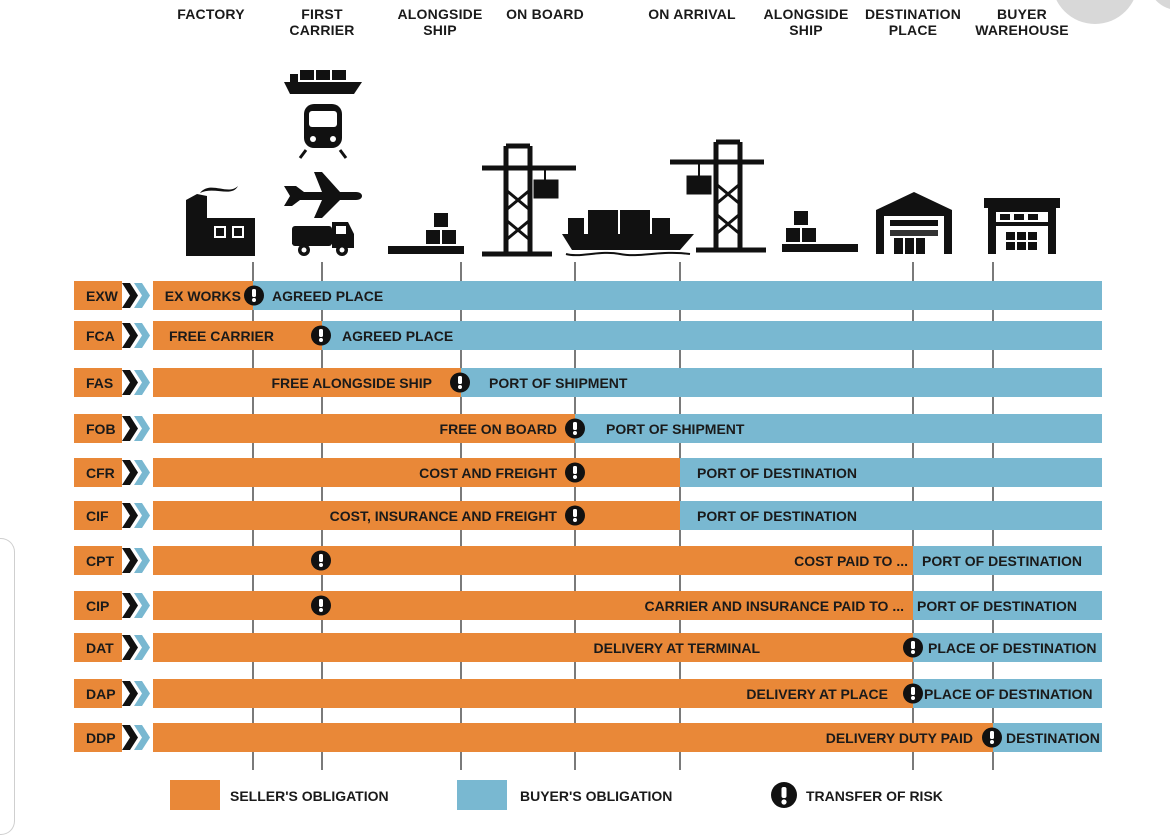 The image size is (1170, 835). I want to click on seller-label: COST AND FREIGHT, so click(488, 473).